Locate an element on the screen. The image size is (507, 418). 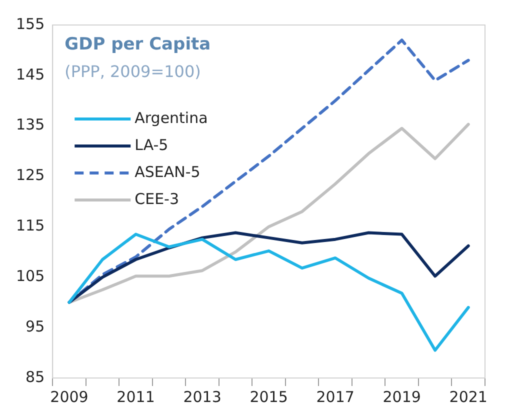
y-tick-label: 125 is located at coordinates (30, 175).